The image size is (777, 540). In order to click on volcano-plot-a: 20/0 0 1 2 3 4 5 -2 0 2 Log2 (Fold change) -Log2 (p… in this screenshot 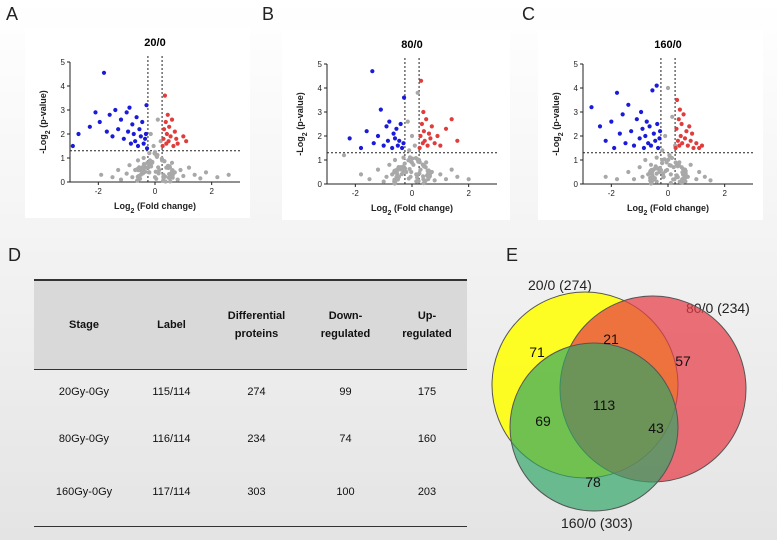, I will do `click(137, 123)`.